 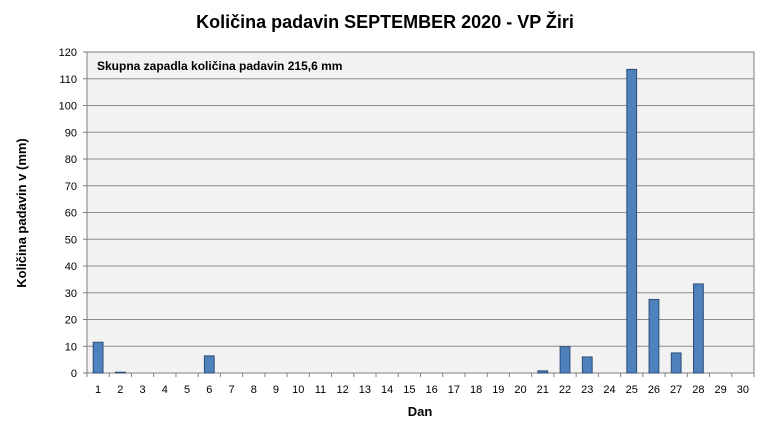 I want to click on y-tick-label: 20, so click(x=71, y=321).